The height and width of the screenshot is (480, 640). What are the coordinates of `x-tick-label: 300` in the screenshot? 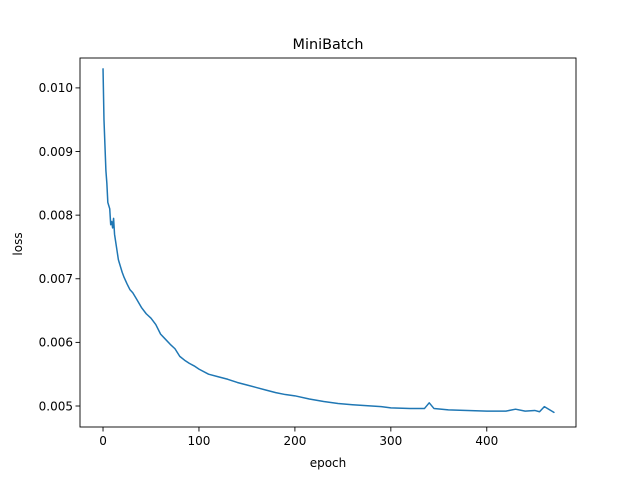 It's located at (390, 441).